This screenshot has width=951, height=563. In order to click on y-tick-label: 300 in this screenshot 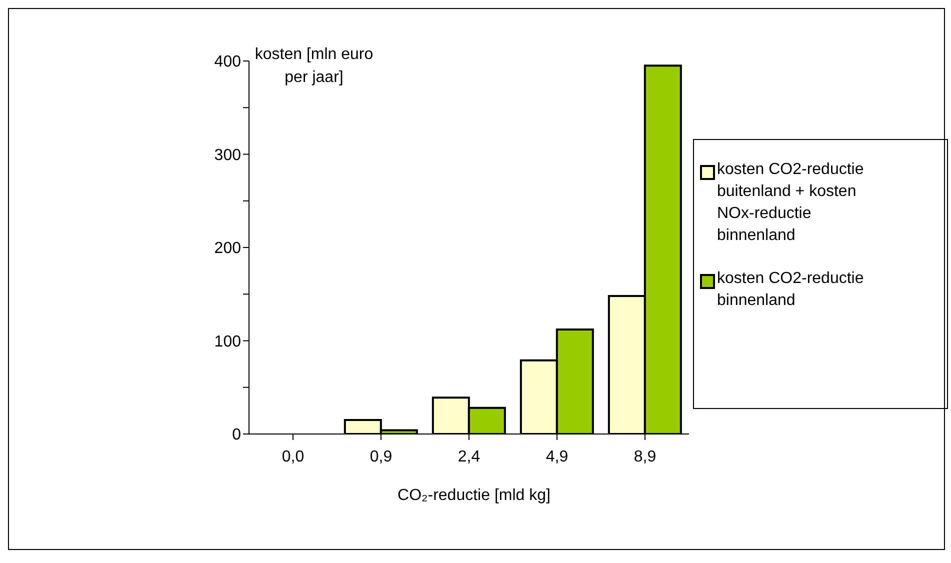, I will do `click(228, 155)`.